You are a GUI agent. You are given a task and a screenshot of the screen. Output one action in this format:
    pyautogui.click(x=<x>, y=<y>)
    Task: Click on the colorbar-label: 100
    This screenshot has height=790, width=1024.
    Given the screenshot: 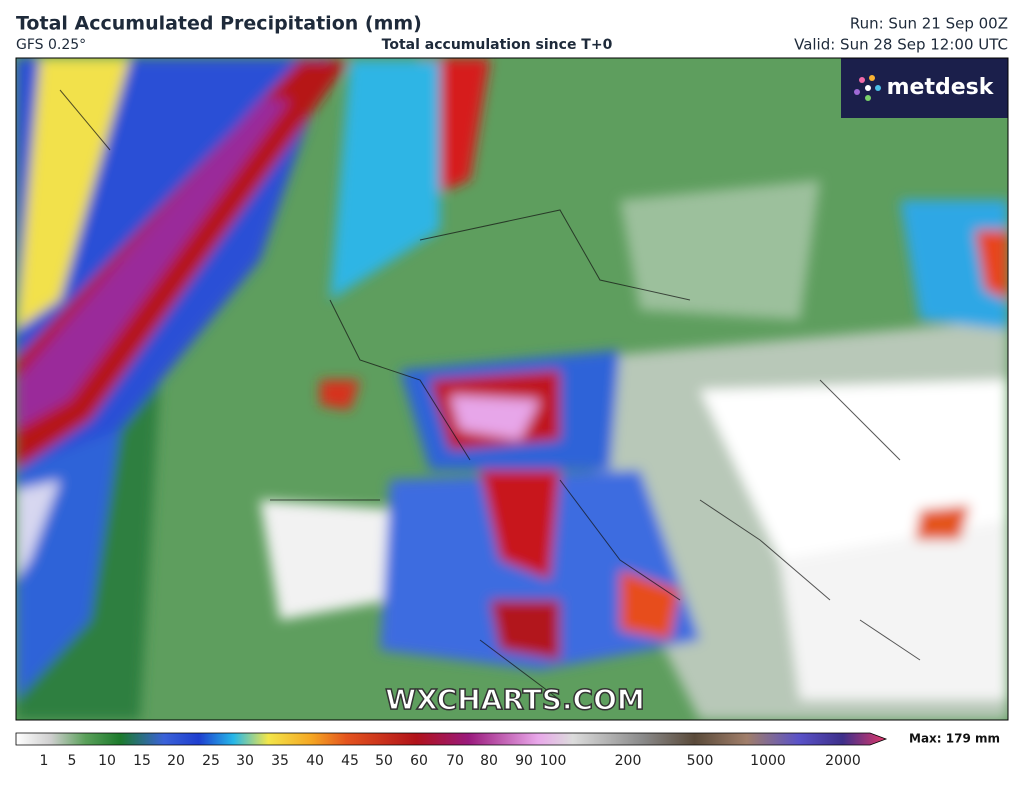 What is the action you would take?
    pyautogui.click(x=553, y=761)
    